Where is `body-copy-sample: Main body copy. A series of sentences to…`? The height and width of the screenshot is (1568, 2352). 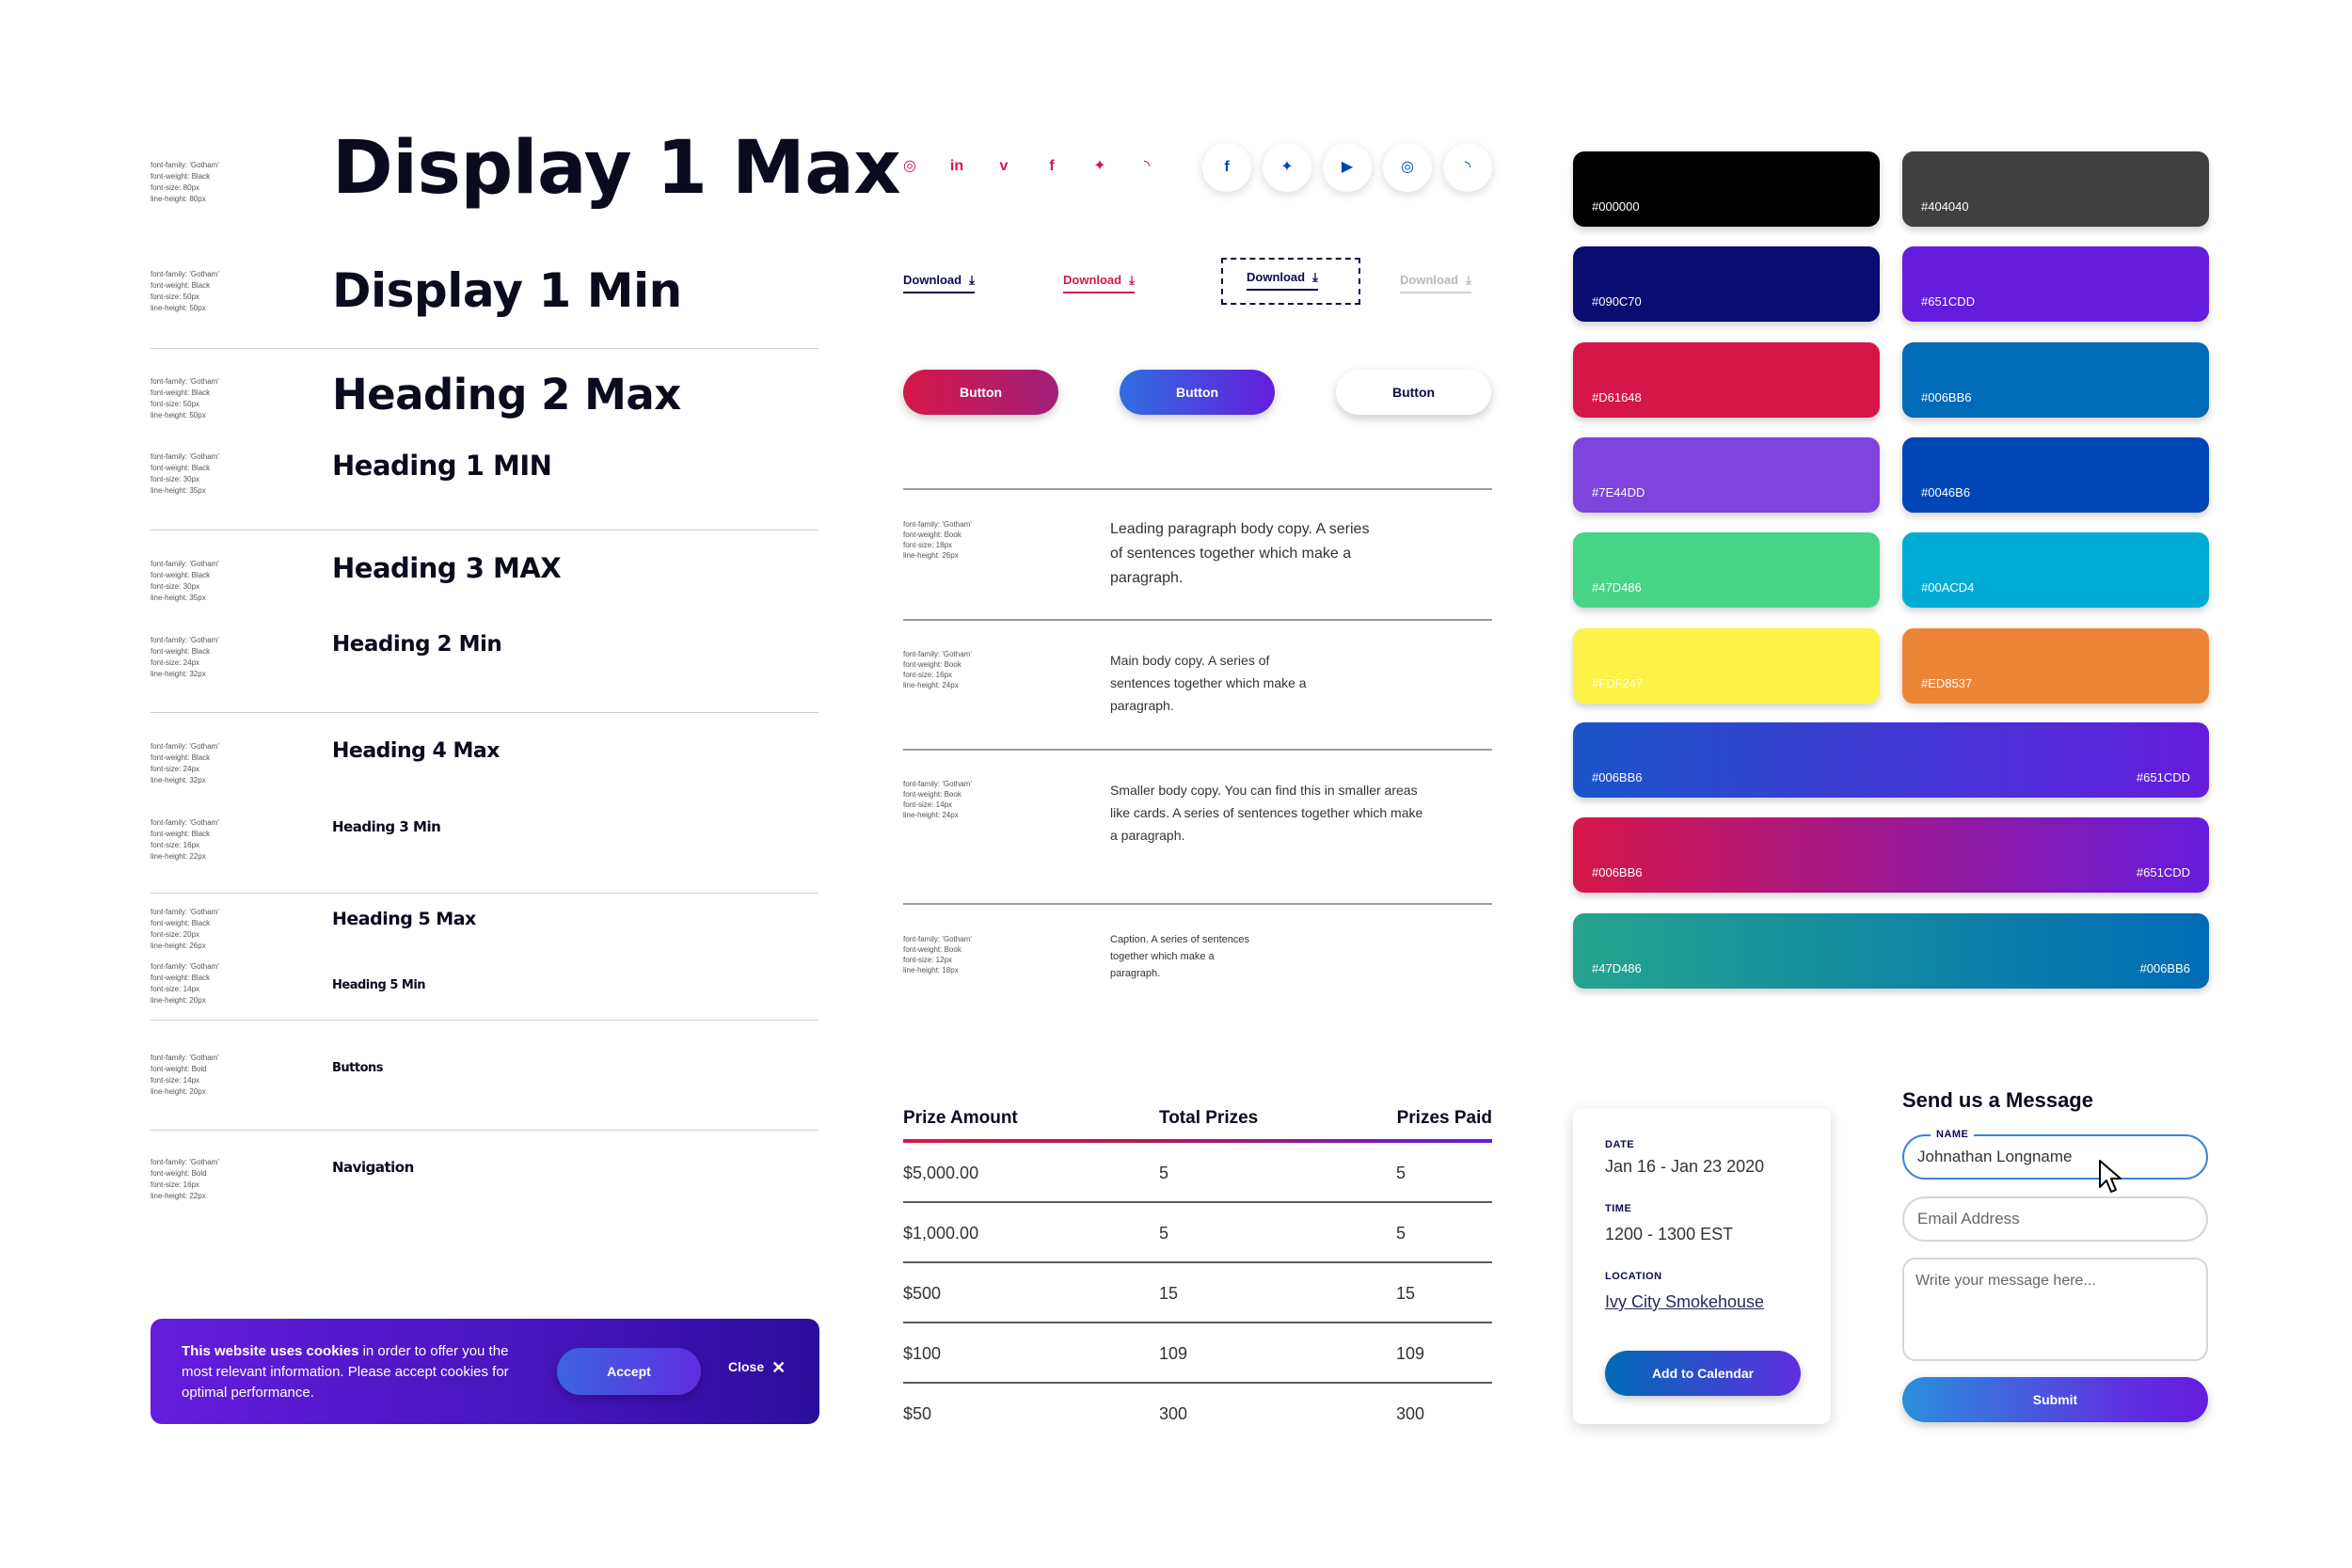
body-copy-sample: Main body copy. A series of sentences to… is located at coordinates (1208, 683).